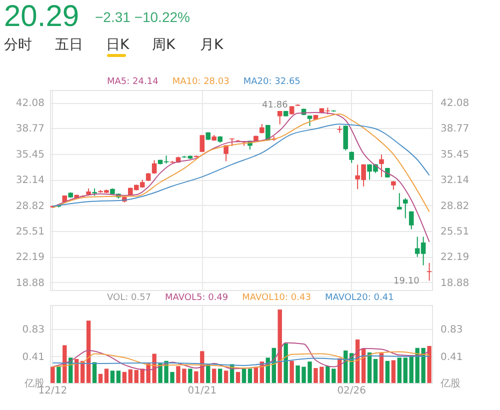 Image resolution: width=500 pixels, height=410 pixels. Describe the element at coordinates (455, 283) in the screenshot. I see `y2-tick-label: 18.88` at that location.